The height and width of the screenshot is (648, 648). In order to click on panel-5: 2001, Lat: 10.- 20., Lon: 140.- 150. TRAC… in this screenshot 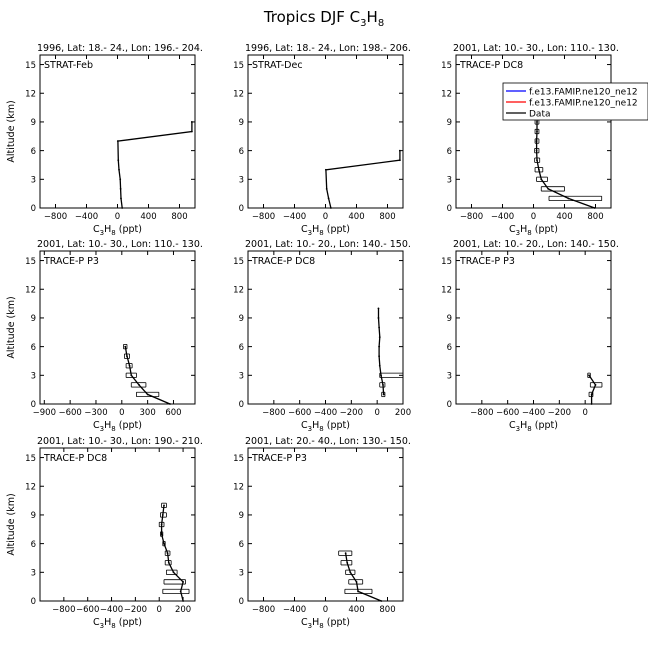, I will do `click(322, 336)`.